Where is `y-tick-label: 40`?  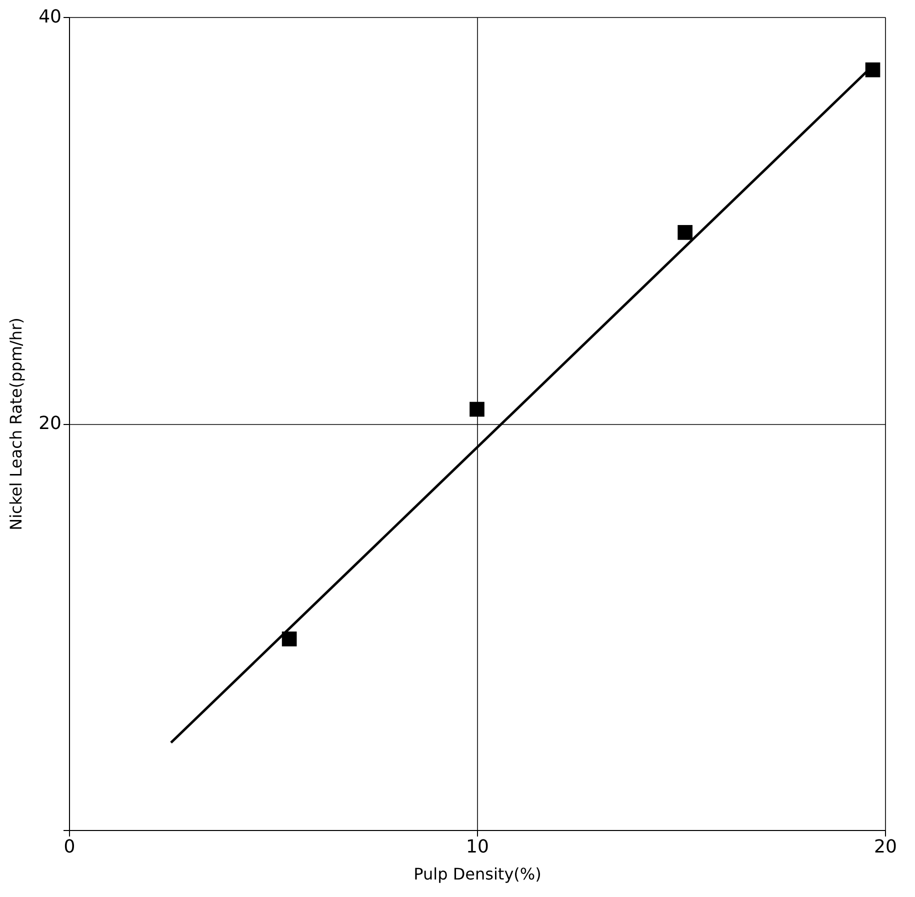
y-tick-label: 40 is located at coordinates (50, 17).